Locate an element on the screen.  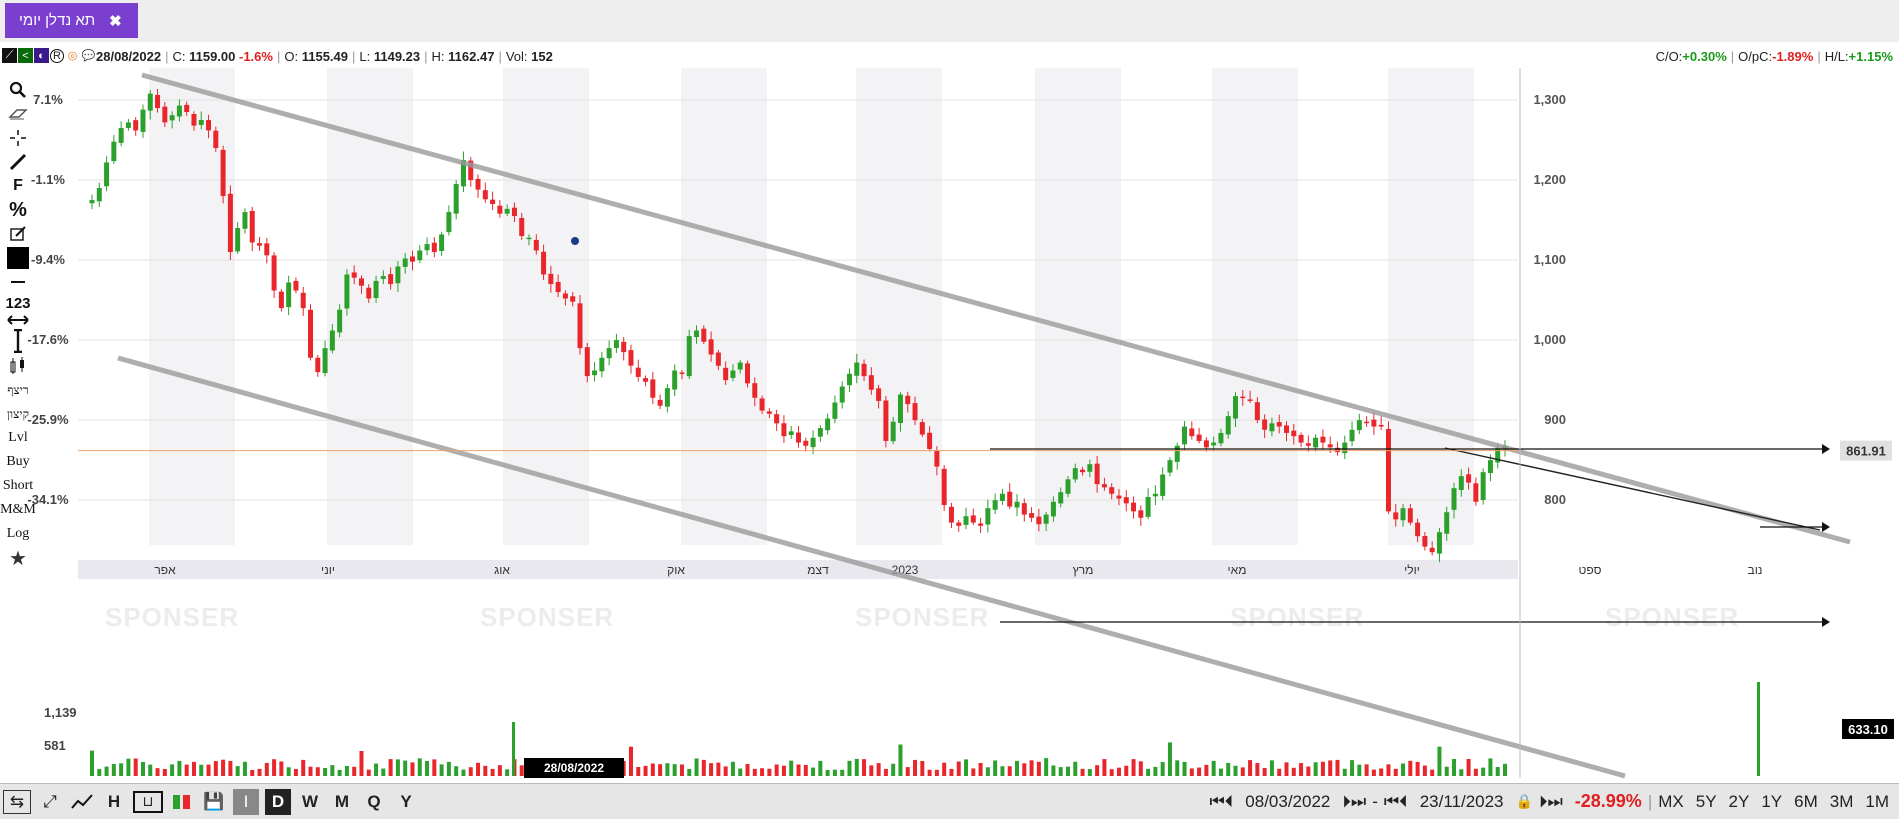
chart-type-icon: ⟋ is located at coordinates (9, 55).